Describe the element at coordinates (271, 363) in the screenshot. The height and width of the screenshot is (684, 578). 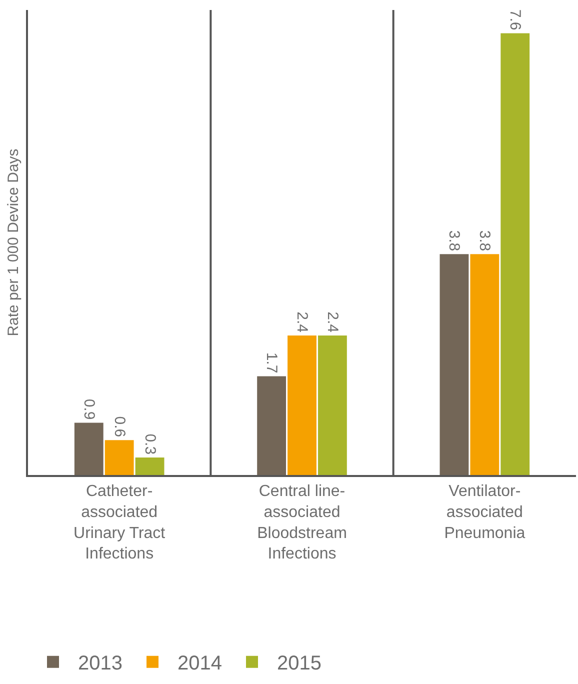
I see `data-label: 1.7` at that location.